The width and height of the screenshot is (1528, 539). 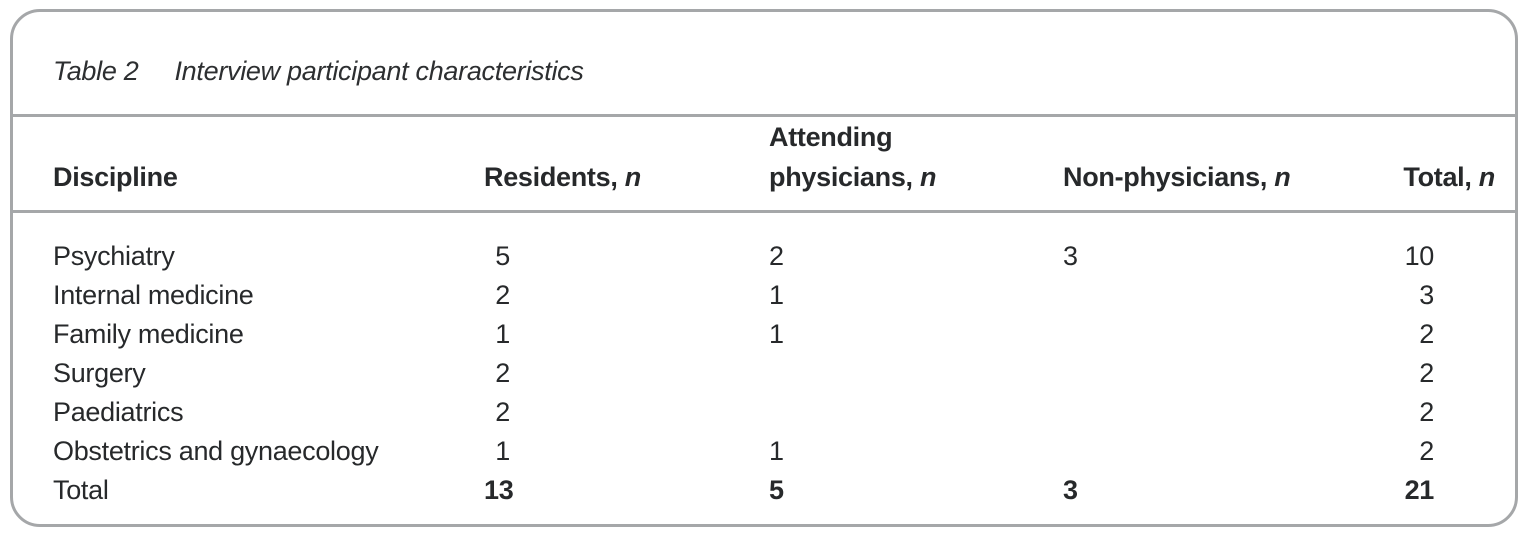 What do you see at coordinates (776, 256) in the screenshot?
I see `cell-attending: 2` at bounding box center [776, 256].